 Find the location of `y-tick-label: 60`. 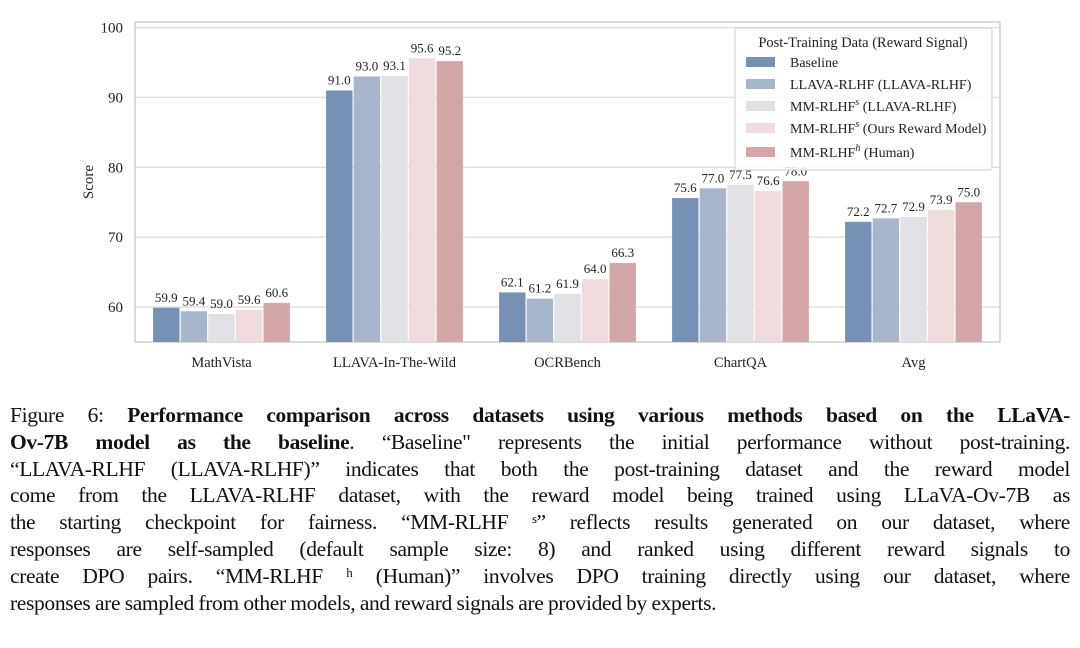

y-tick-label: 60 is located at coordinates (115, 308).